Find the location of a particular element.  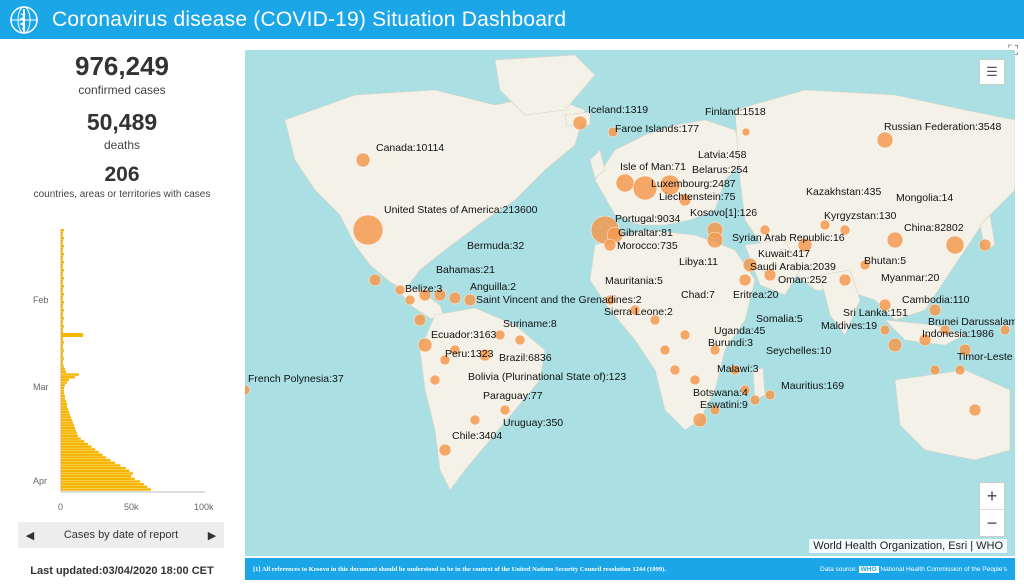

histogram-x-50k: 50k is located at coordinates (131, 507).